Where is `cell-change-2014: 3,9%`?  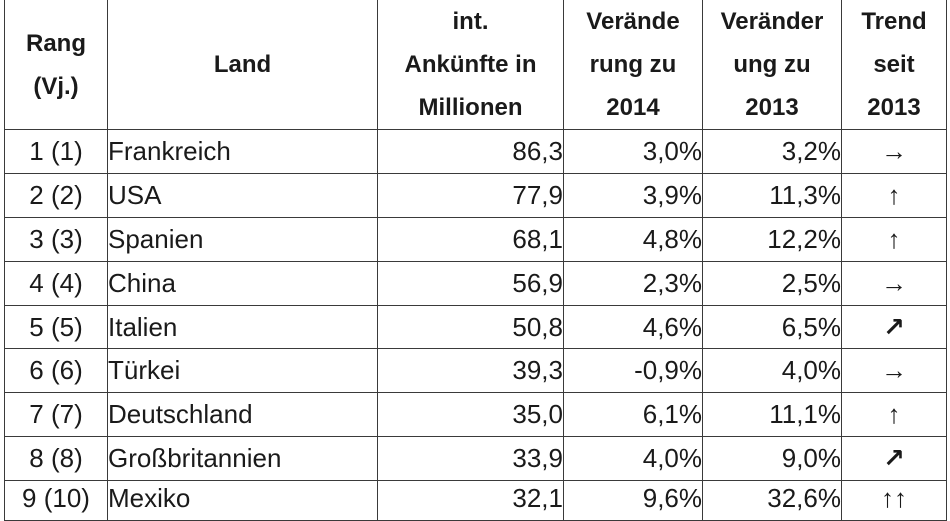
cell-change-2014: 3,9% is located at coordinates (633, 195).